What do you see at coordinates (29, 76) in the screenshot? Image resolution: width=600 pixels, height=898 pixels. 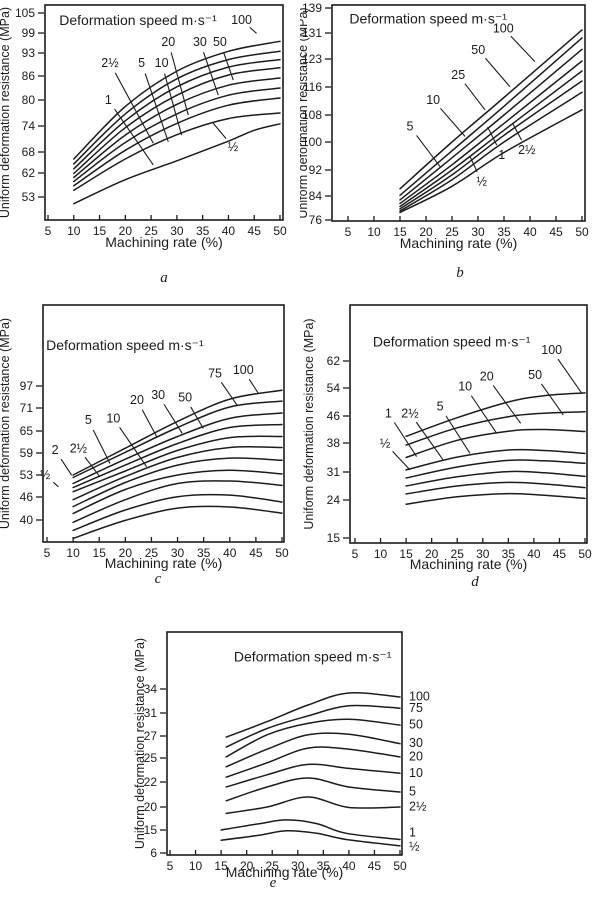 I see `y-tick-label: 86` at bounding box center [29, 76].